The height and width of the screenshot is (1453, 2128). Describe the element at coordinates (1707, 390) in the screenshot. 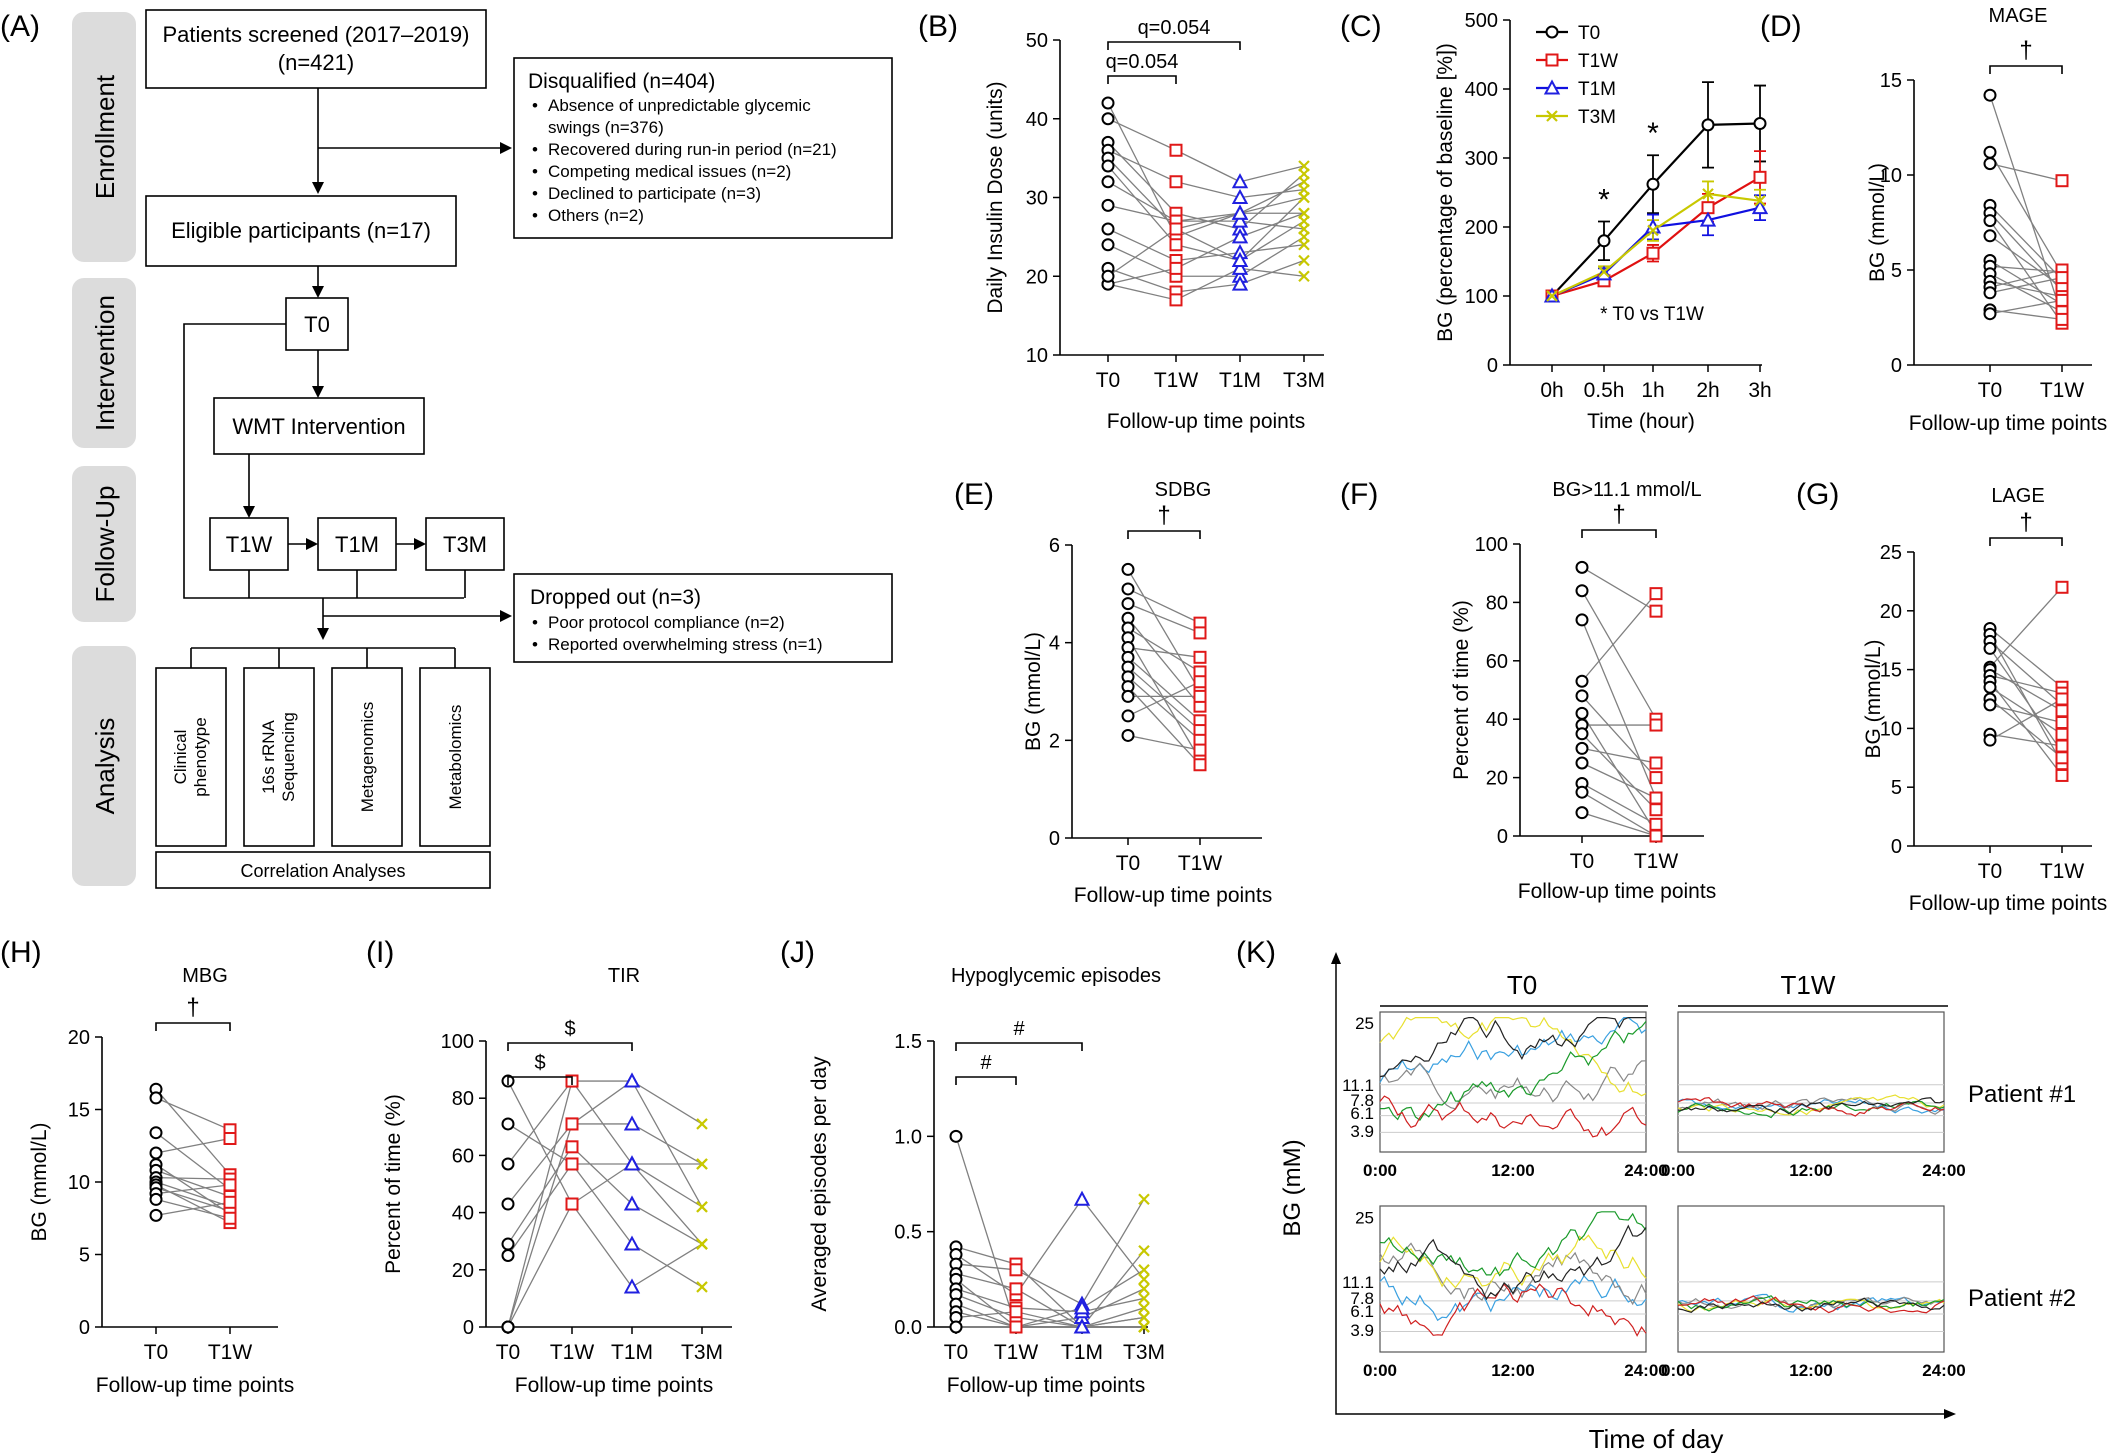

I see `x-tick-label: 2h` at that location.